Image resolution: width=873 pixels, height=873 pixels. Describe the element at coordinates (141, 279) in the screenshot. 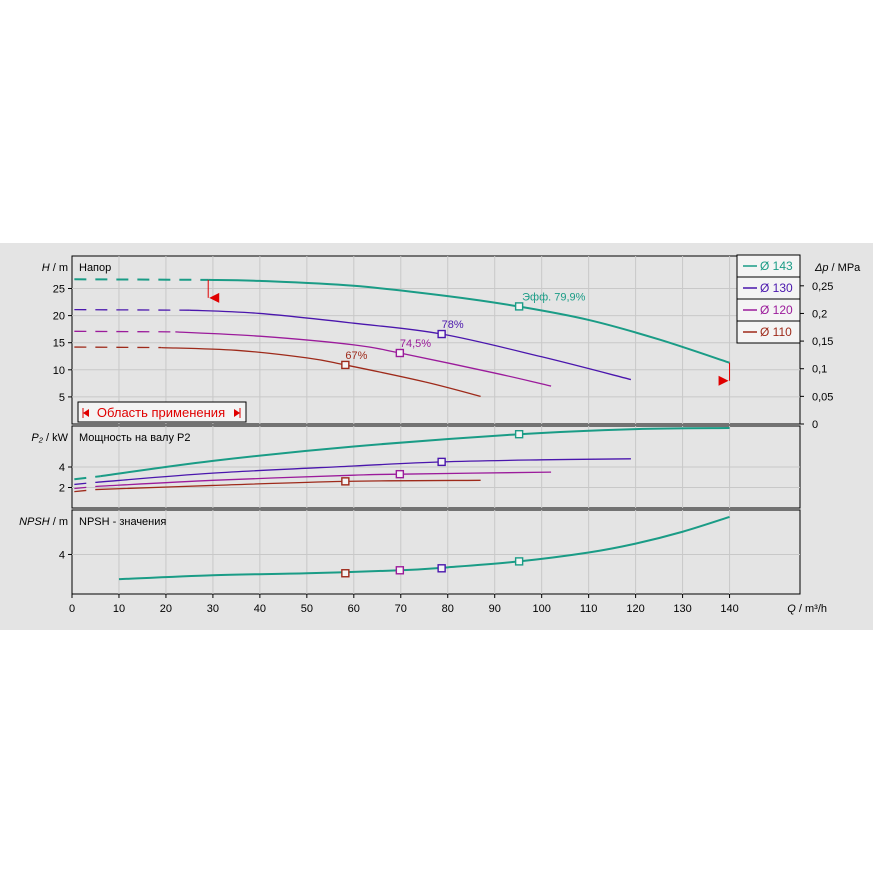

I see `head-series-d143-dashed` at that location.